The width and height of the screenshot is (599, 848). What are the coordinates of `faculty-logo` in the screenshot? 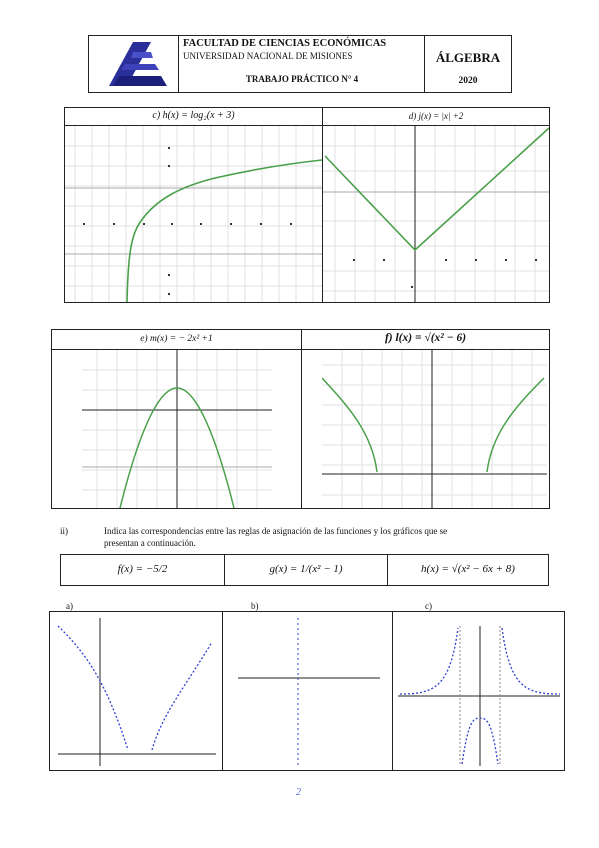 It's located at (138, 64).